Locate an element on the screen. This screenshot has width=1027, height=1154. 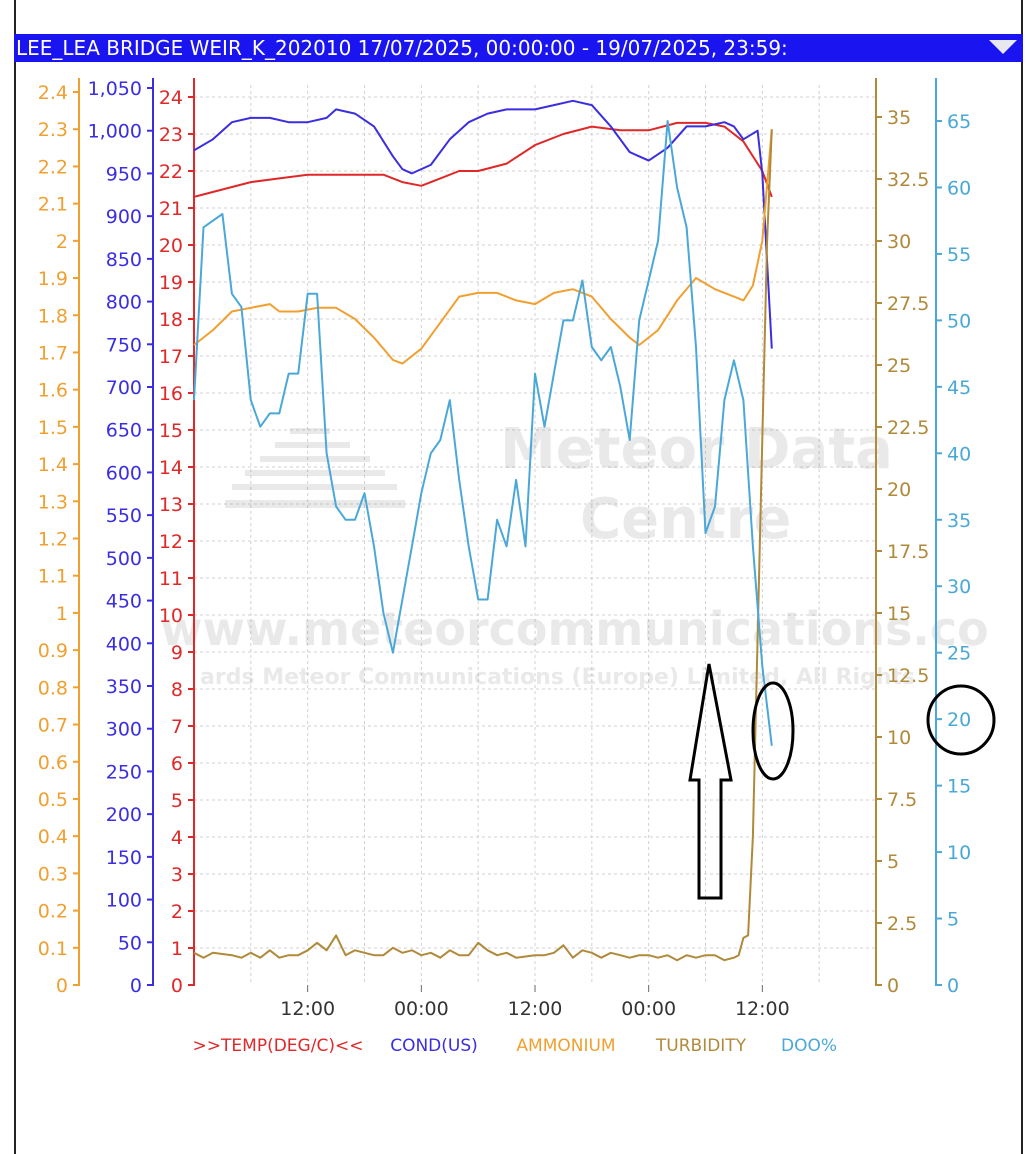
axis-tick-label-temp: 5 is located at coordinates (177, 801).